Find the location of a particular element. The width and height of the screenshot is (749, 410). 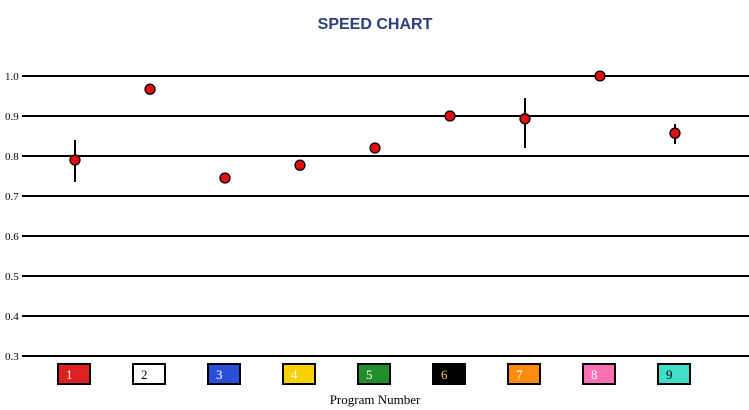

program-swatch-2: 2 is located at coordinates (149, 374).